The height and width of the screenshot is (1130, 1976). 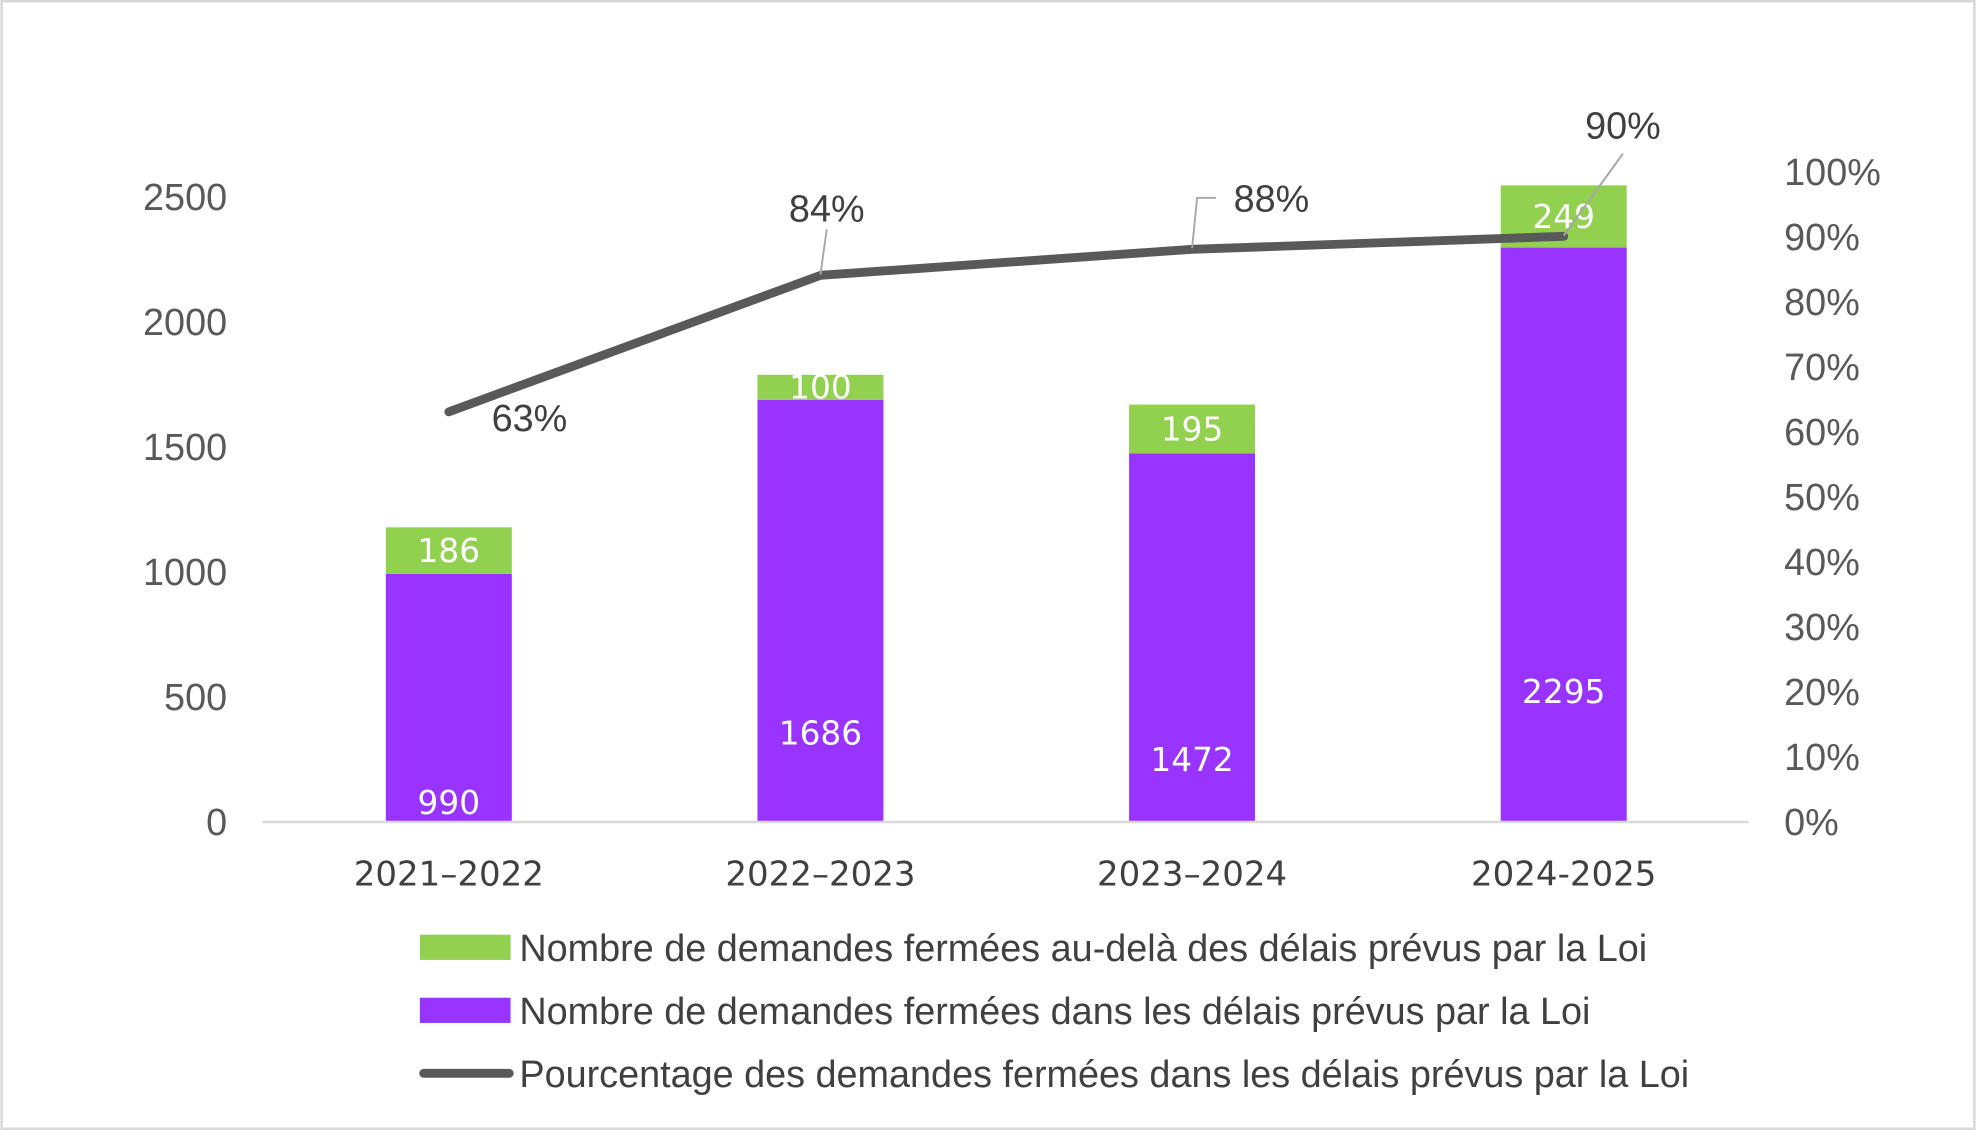 I want to click on percentage-label: 90%, so click(x=1623, y=127).